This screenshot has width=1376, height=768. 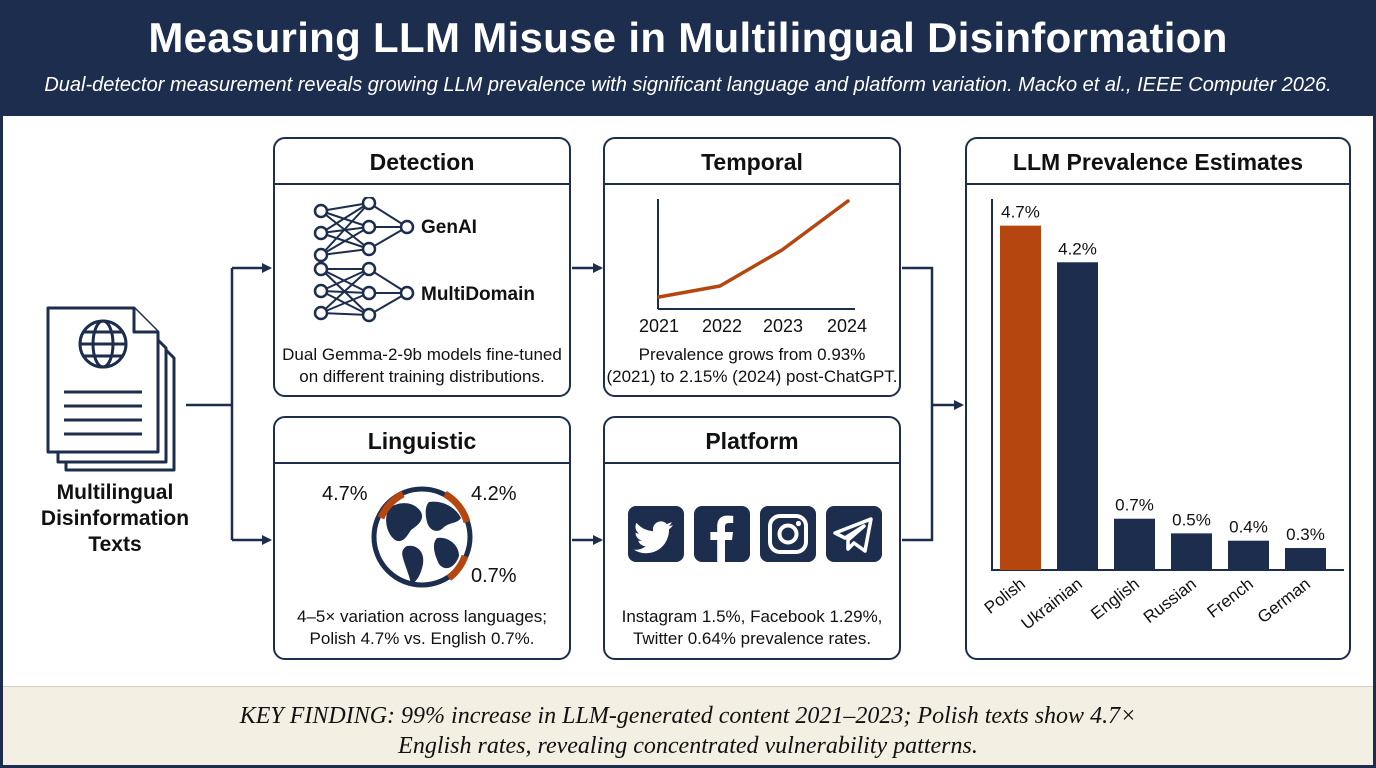 What do you see at coordinates (115, 544) in the screenshot?
I see `input-label-line: Texts` at bounding box center [115, 544].